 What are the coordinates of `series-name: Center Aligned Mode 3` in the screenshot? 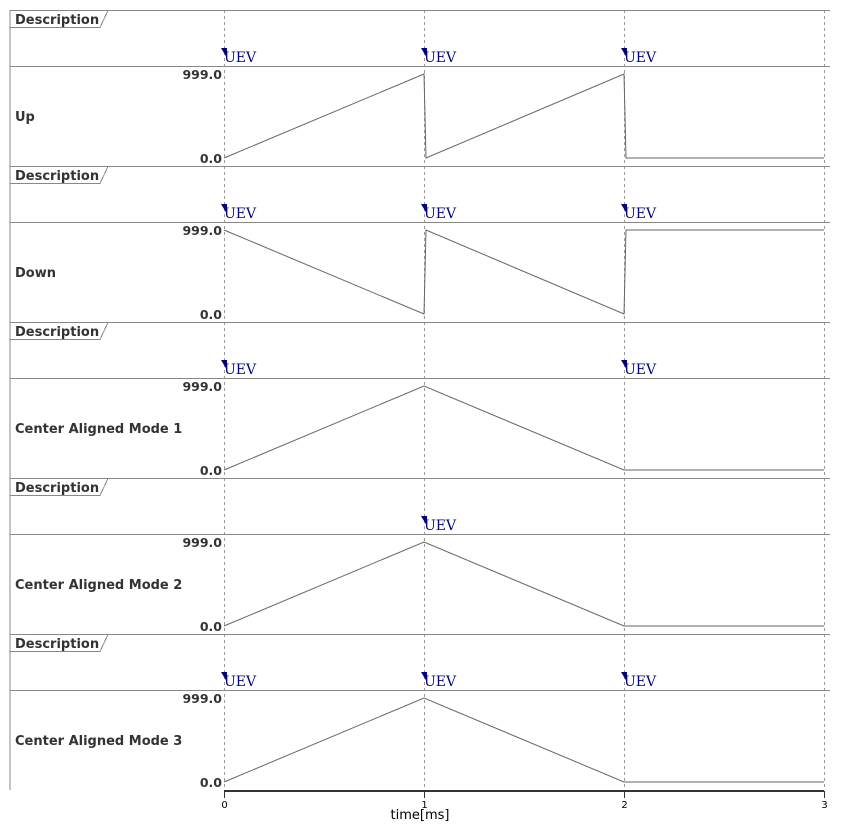 It's located at (98, 741).